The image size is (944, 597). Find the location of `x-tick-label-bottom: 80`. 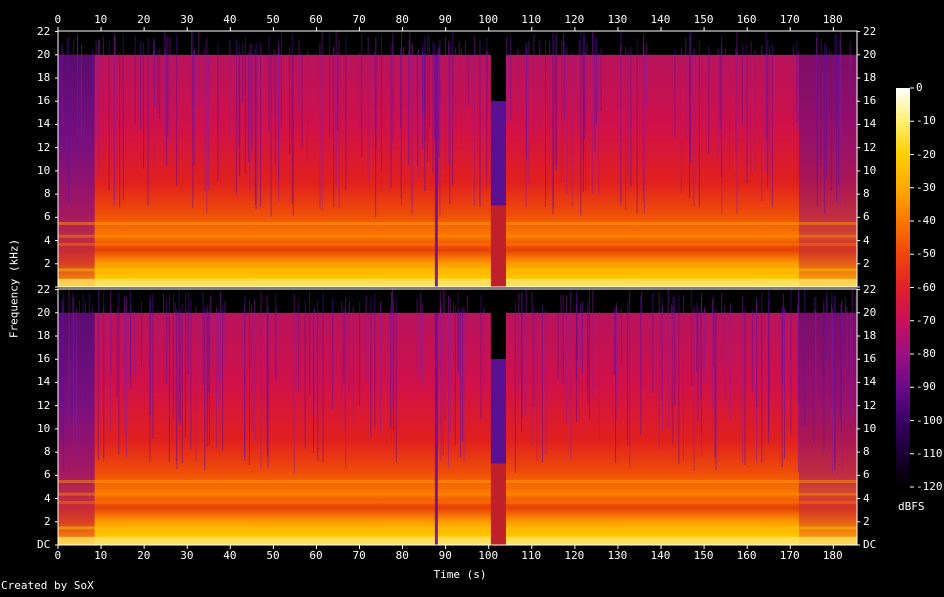

x-tick-label-bottom: 80 is located at coordinates (402, 555).